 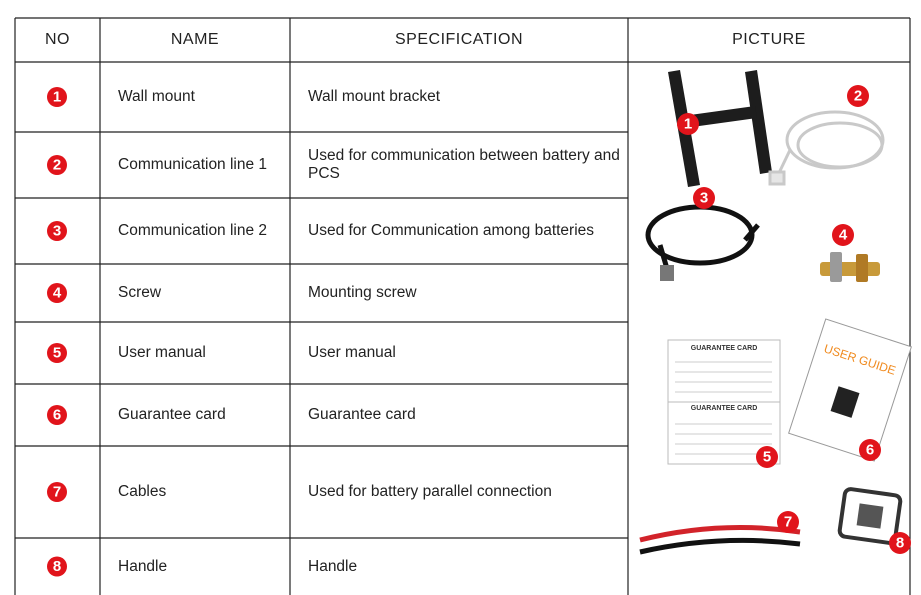 I want to click on name-cell: Guarantee card, so click(x=172, y=414).